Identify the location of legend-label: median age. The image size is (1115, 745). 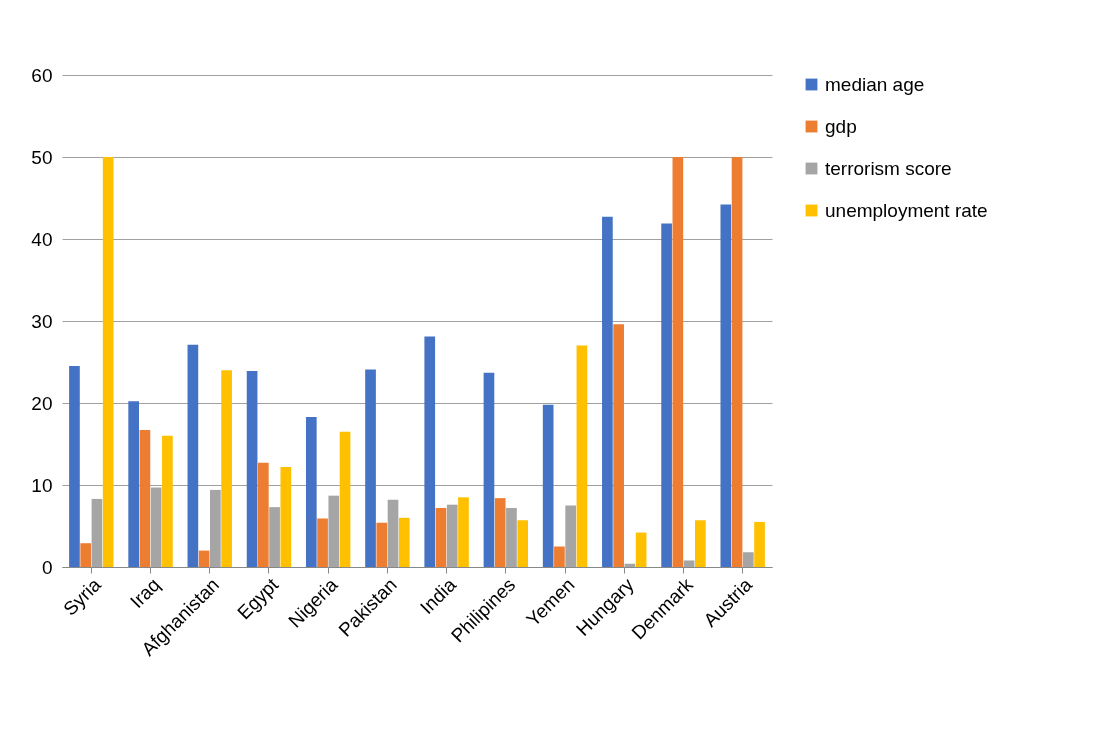
(875, 84).